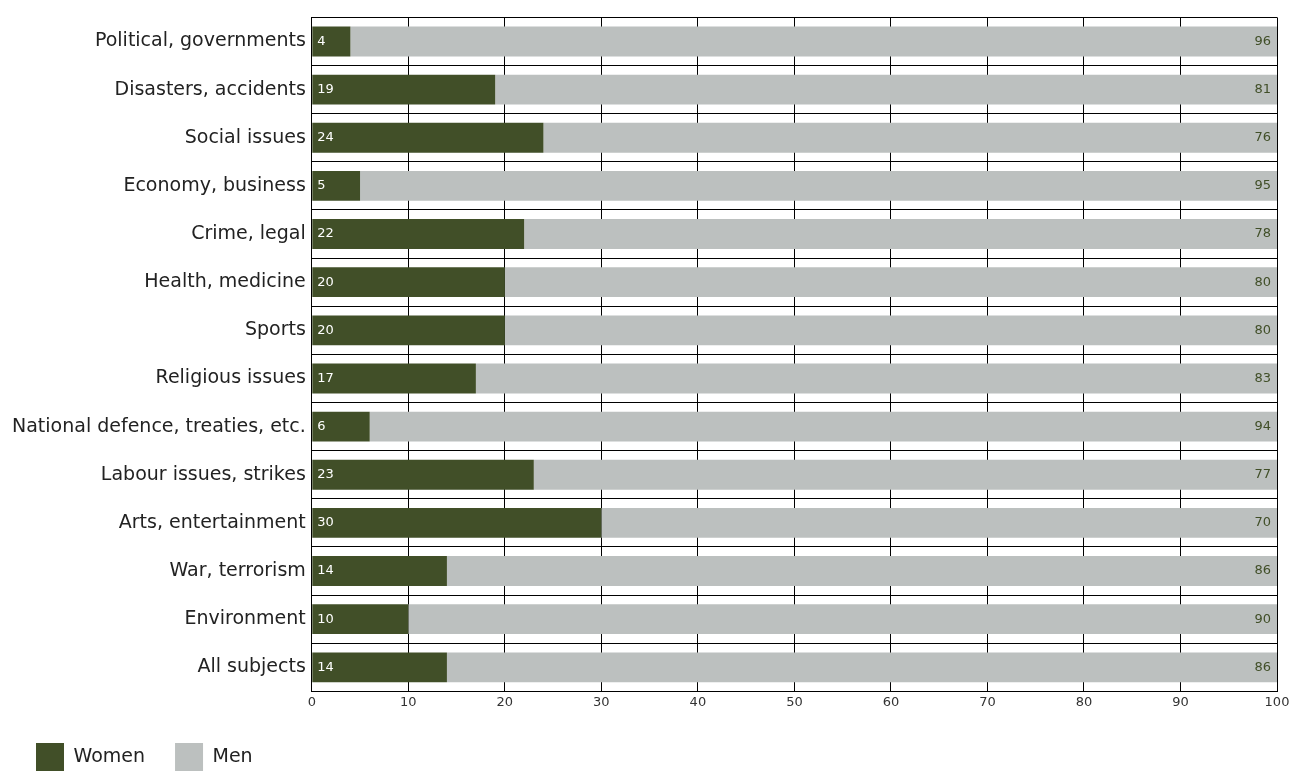 Image resolution: width=1295 pixels, height=781 pixels. What do you see at coordinates (1262, 40) in the screenshot?
I see `data-label: 96` at bounding box center [1262, 40].